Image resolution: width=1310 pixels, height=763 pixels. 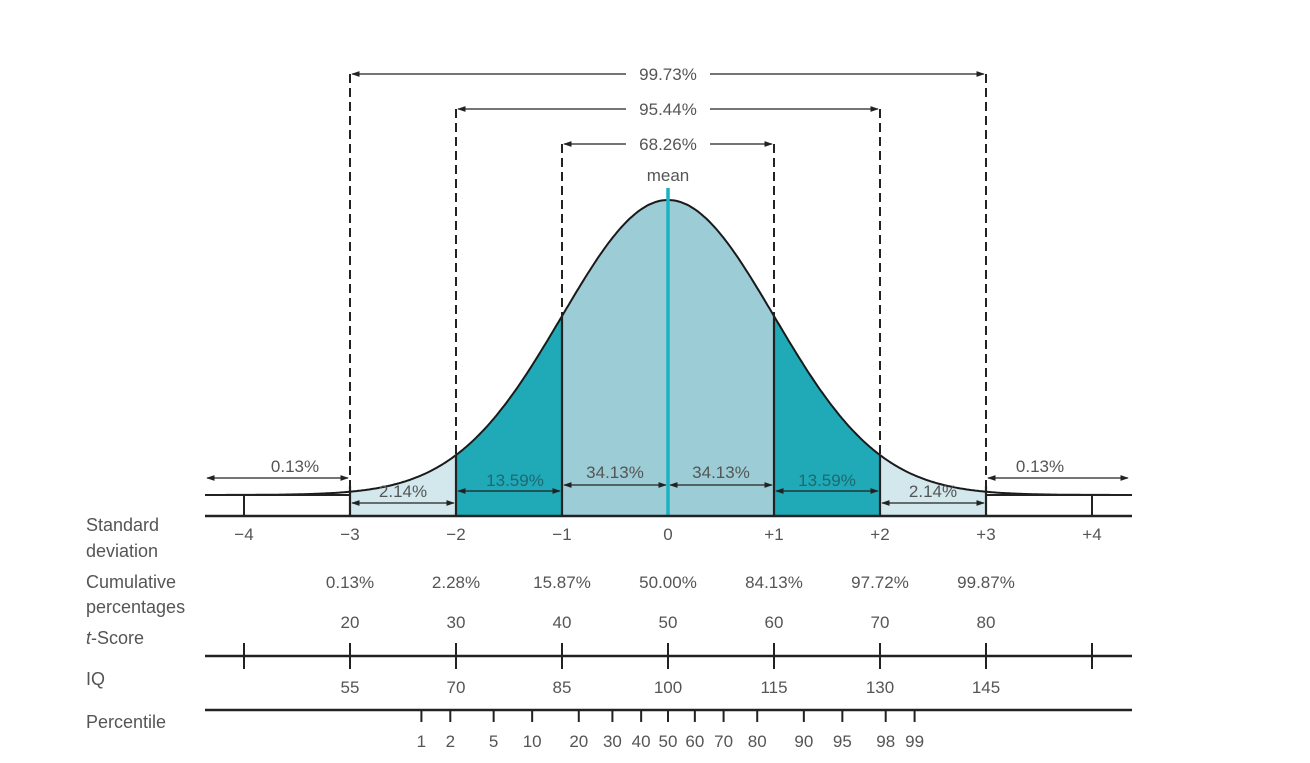 What do you see at coordinates (615, 472) in the screenshot?
I see `region-label-3: 34.13%` at bounding box center [615, 472].